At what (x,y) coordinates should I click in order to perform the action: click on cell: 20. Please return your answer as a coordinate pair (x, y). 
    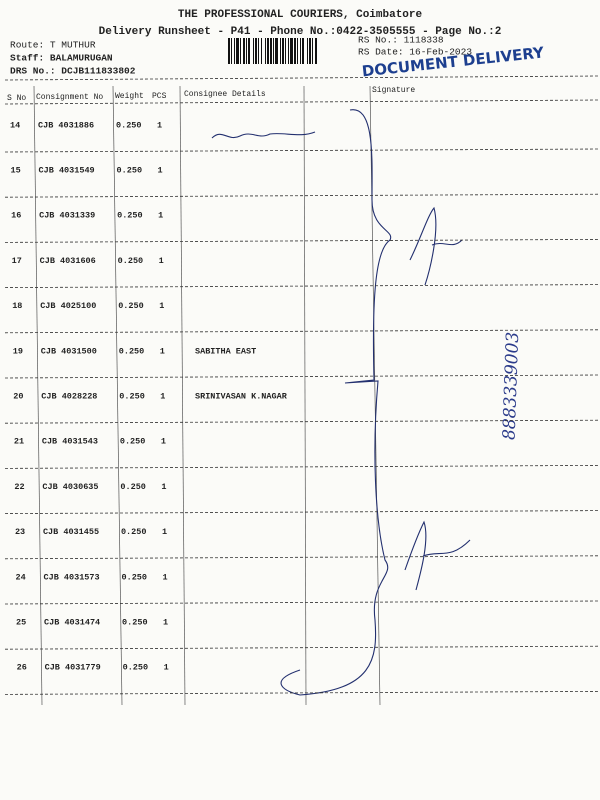
    Looking at the image, I should click on (18, 396).